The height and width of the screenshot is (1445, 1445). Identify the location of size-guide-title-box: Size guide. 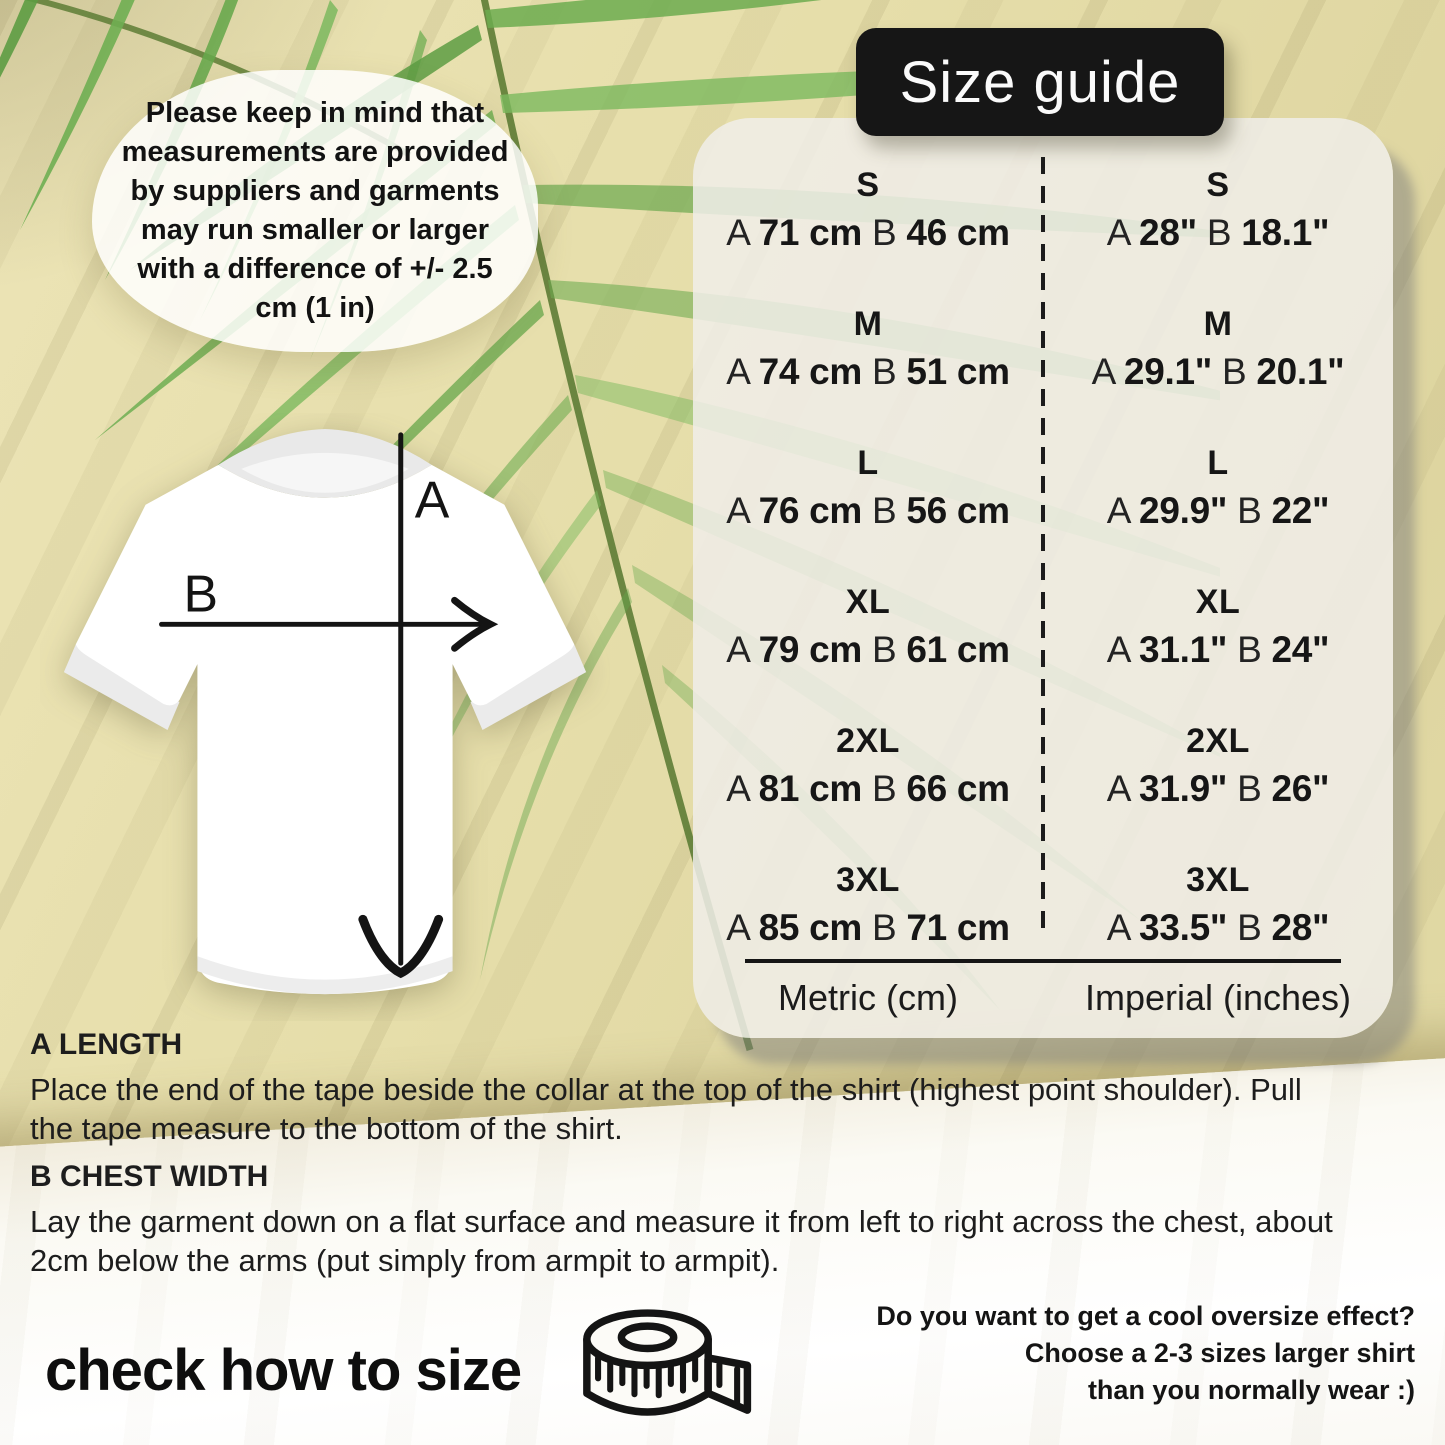
(1040, 82).